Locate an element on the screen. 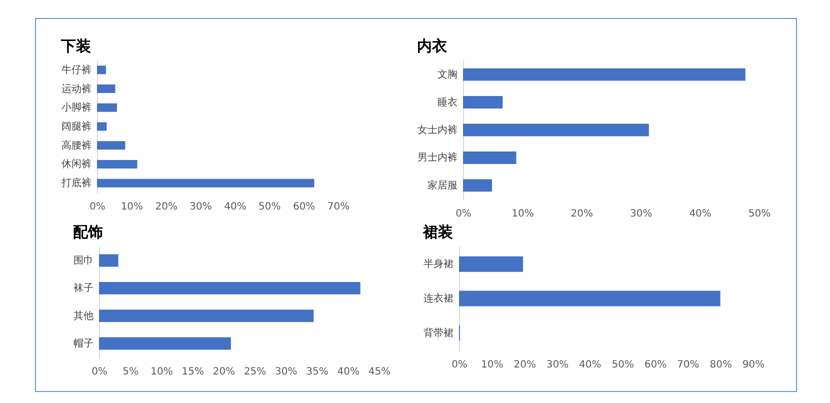 The width and height of the screenshot is (830, 403). x-tick-label: 45% is located at coordinates (379, 372).